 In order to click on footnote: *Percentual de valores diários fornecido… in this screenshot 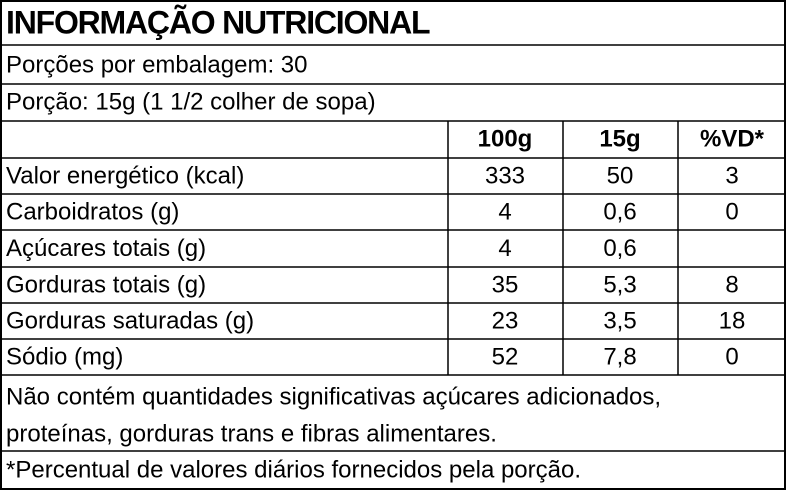, I will do `click(293, 469)`.